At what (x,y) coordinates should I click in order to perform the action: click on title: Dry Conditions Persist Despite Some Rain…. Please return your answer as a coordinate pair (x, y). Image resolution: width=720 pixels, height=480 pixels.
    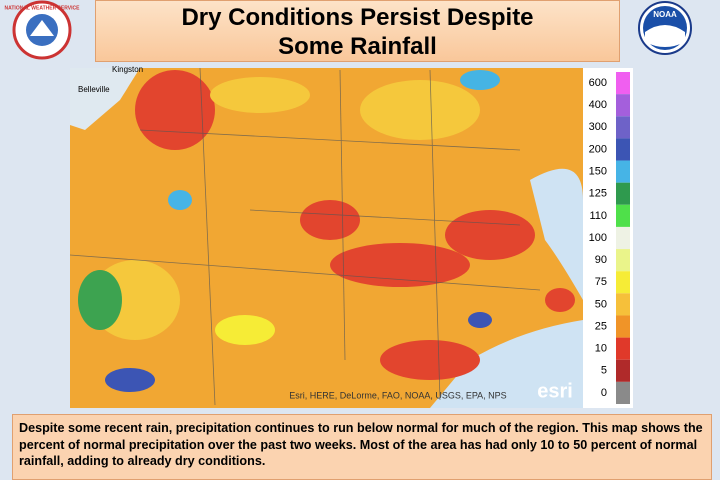
    Looking at the image, I should click on (357, 31).